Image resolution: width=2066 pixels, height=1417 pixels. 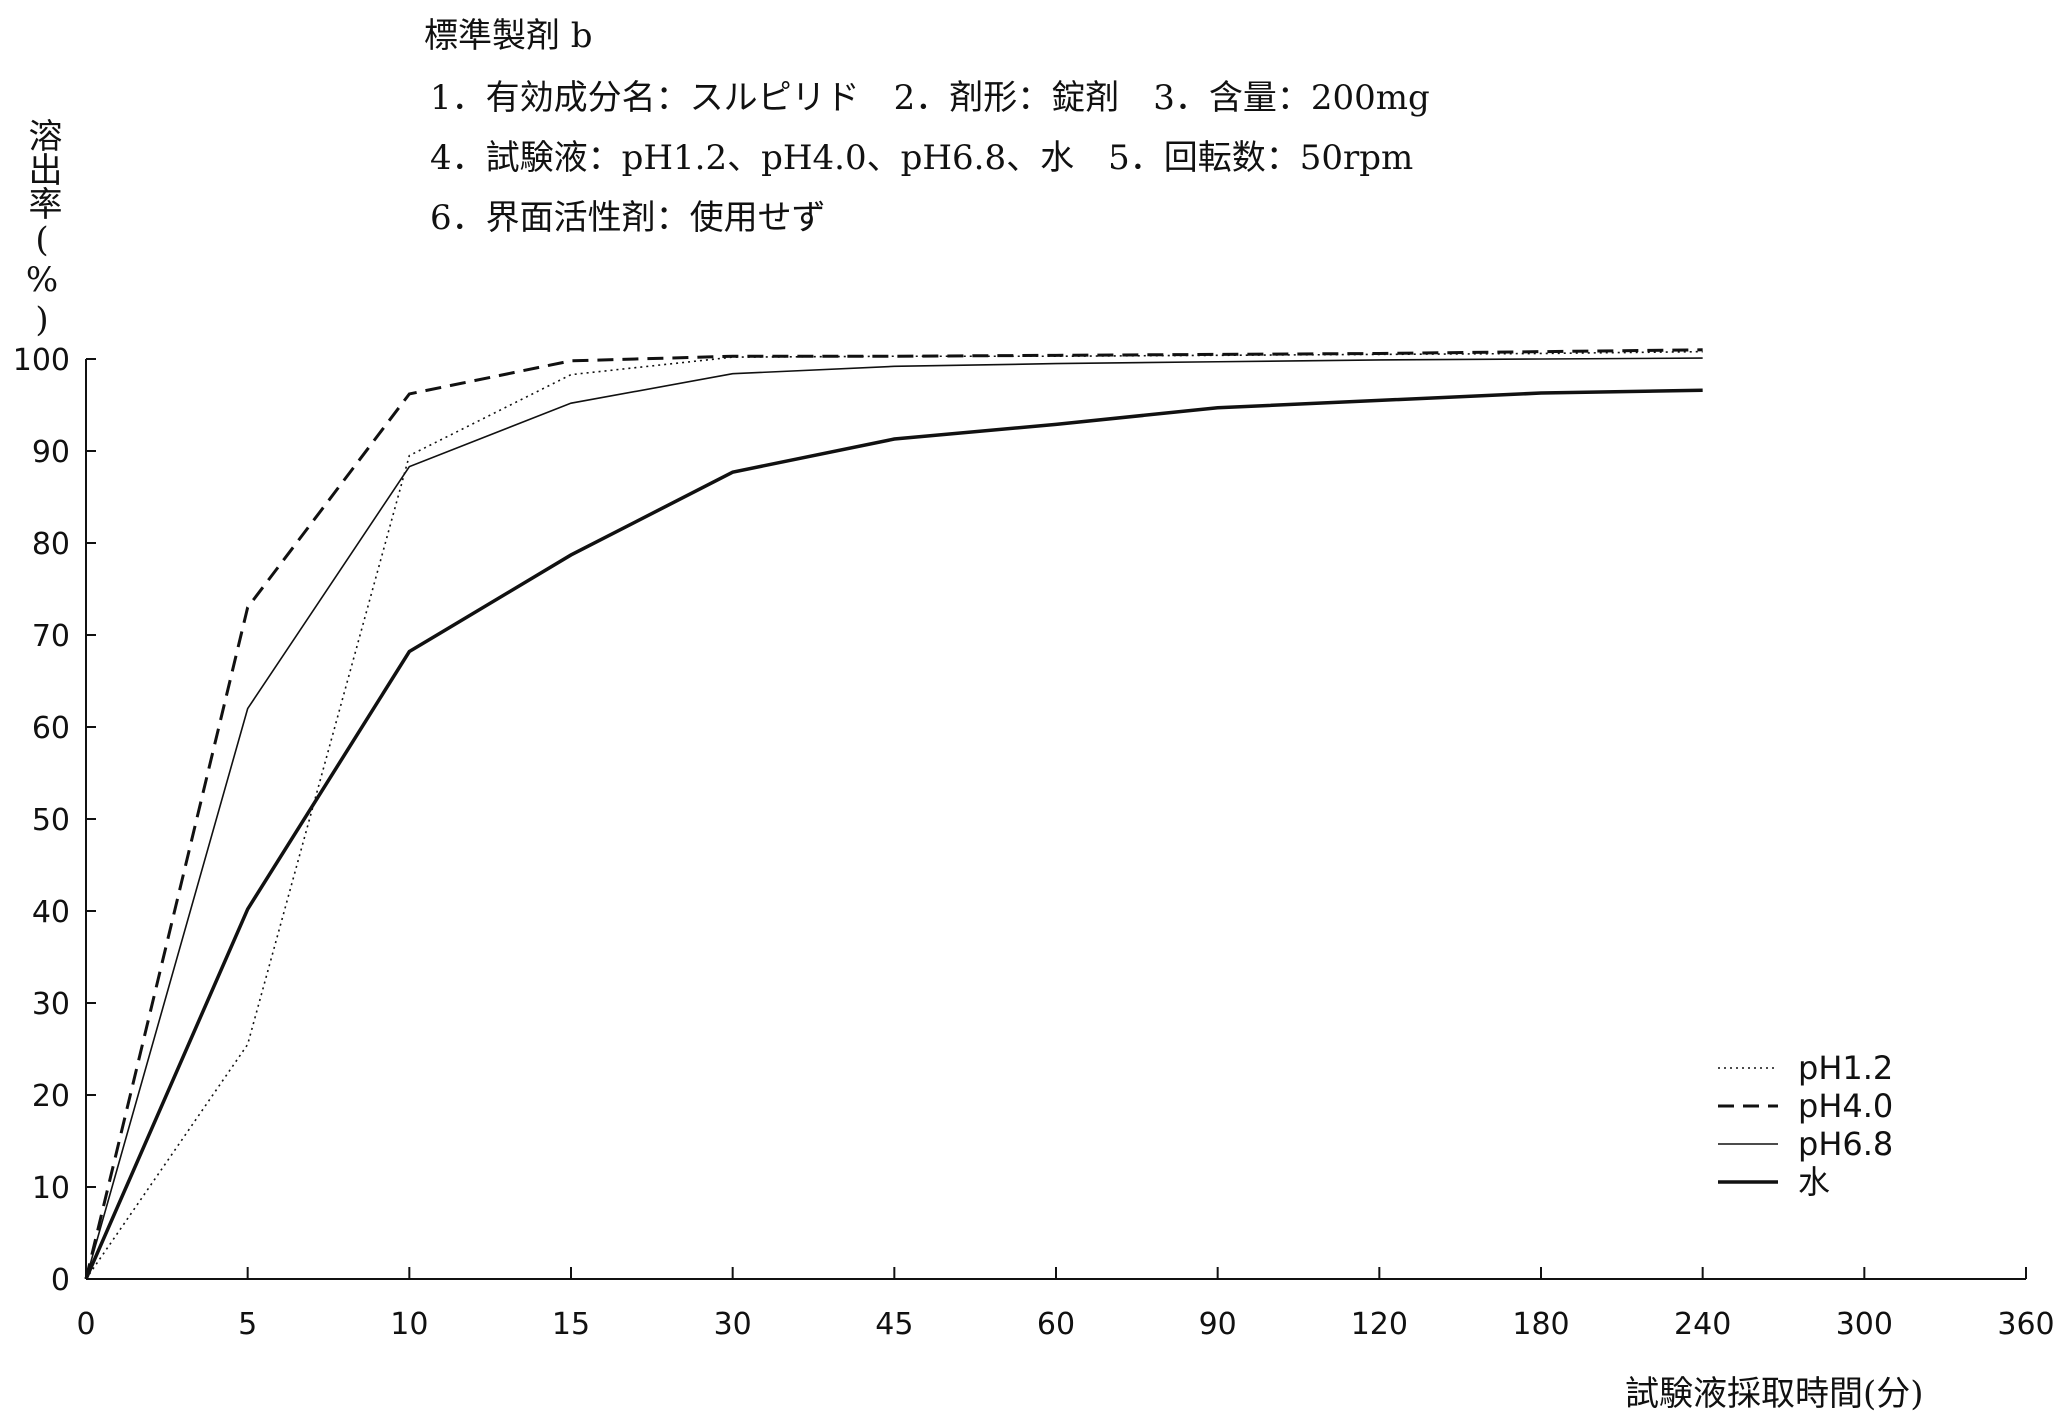 What do you see at coordinates (51, 1004) in the screenshot?
I see `y-tick-label: 30` at bounding box center [51, 1004].